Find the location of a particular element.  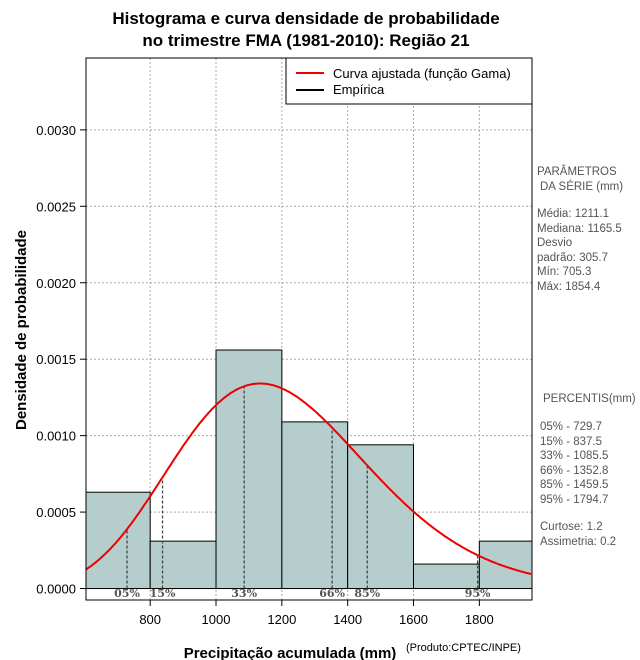

x-axis-label: Precipitação acumulada (mm) is located at coordinates (290, 652).